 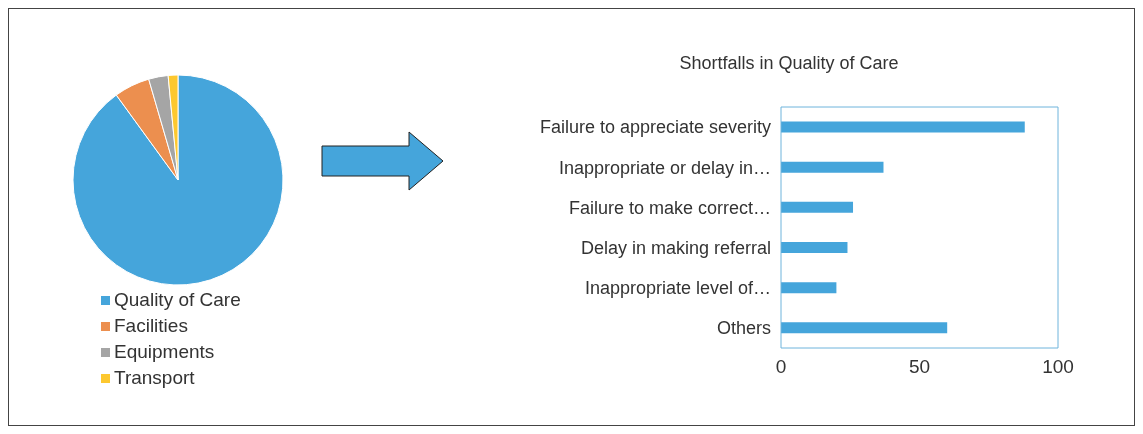 I want to click on legend-label: Quality of Care, so click(x=177, y=300).